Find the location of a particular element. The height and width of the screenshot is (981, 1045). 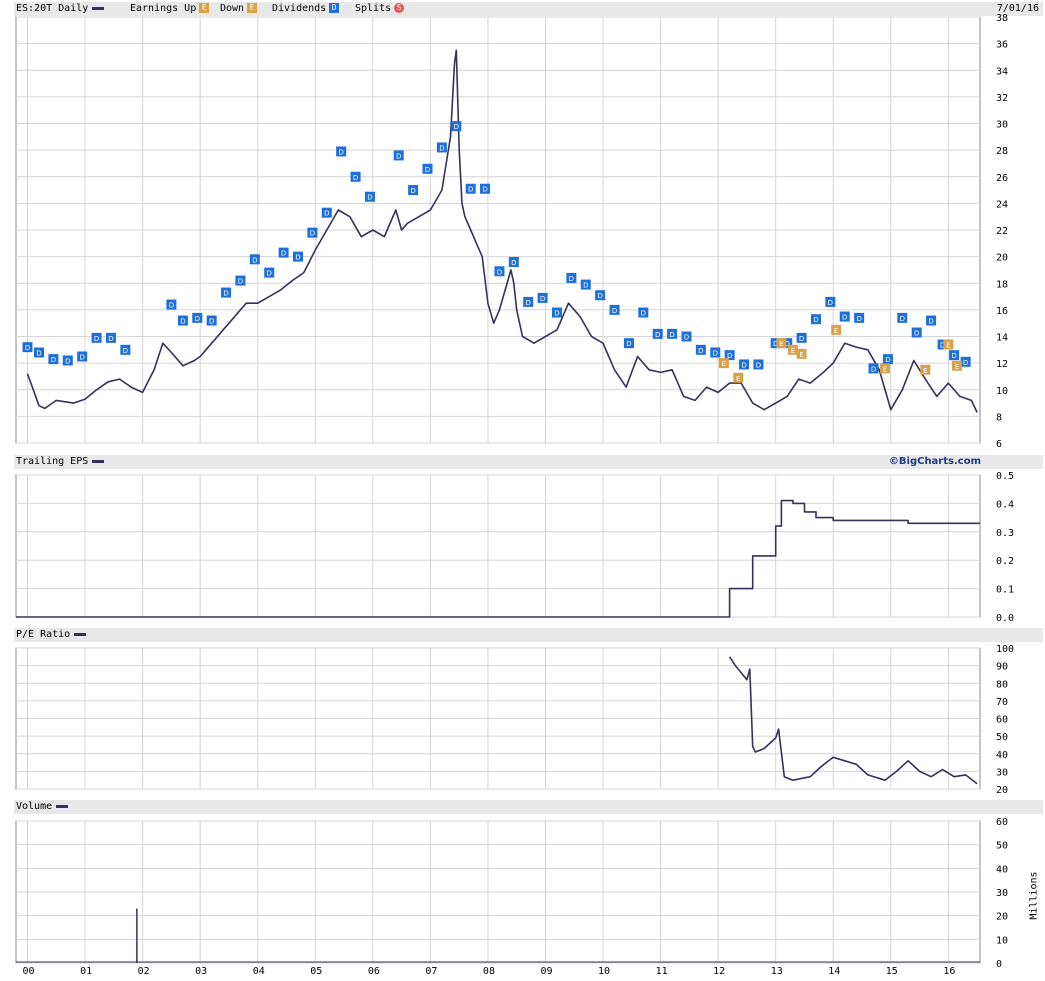

brand-label: ©BigCharts.com is located at coordinates (934, 461).